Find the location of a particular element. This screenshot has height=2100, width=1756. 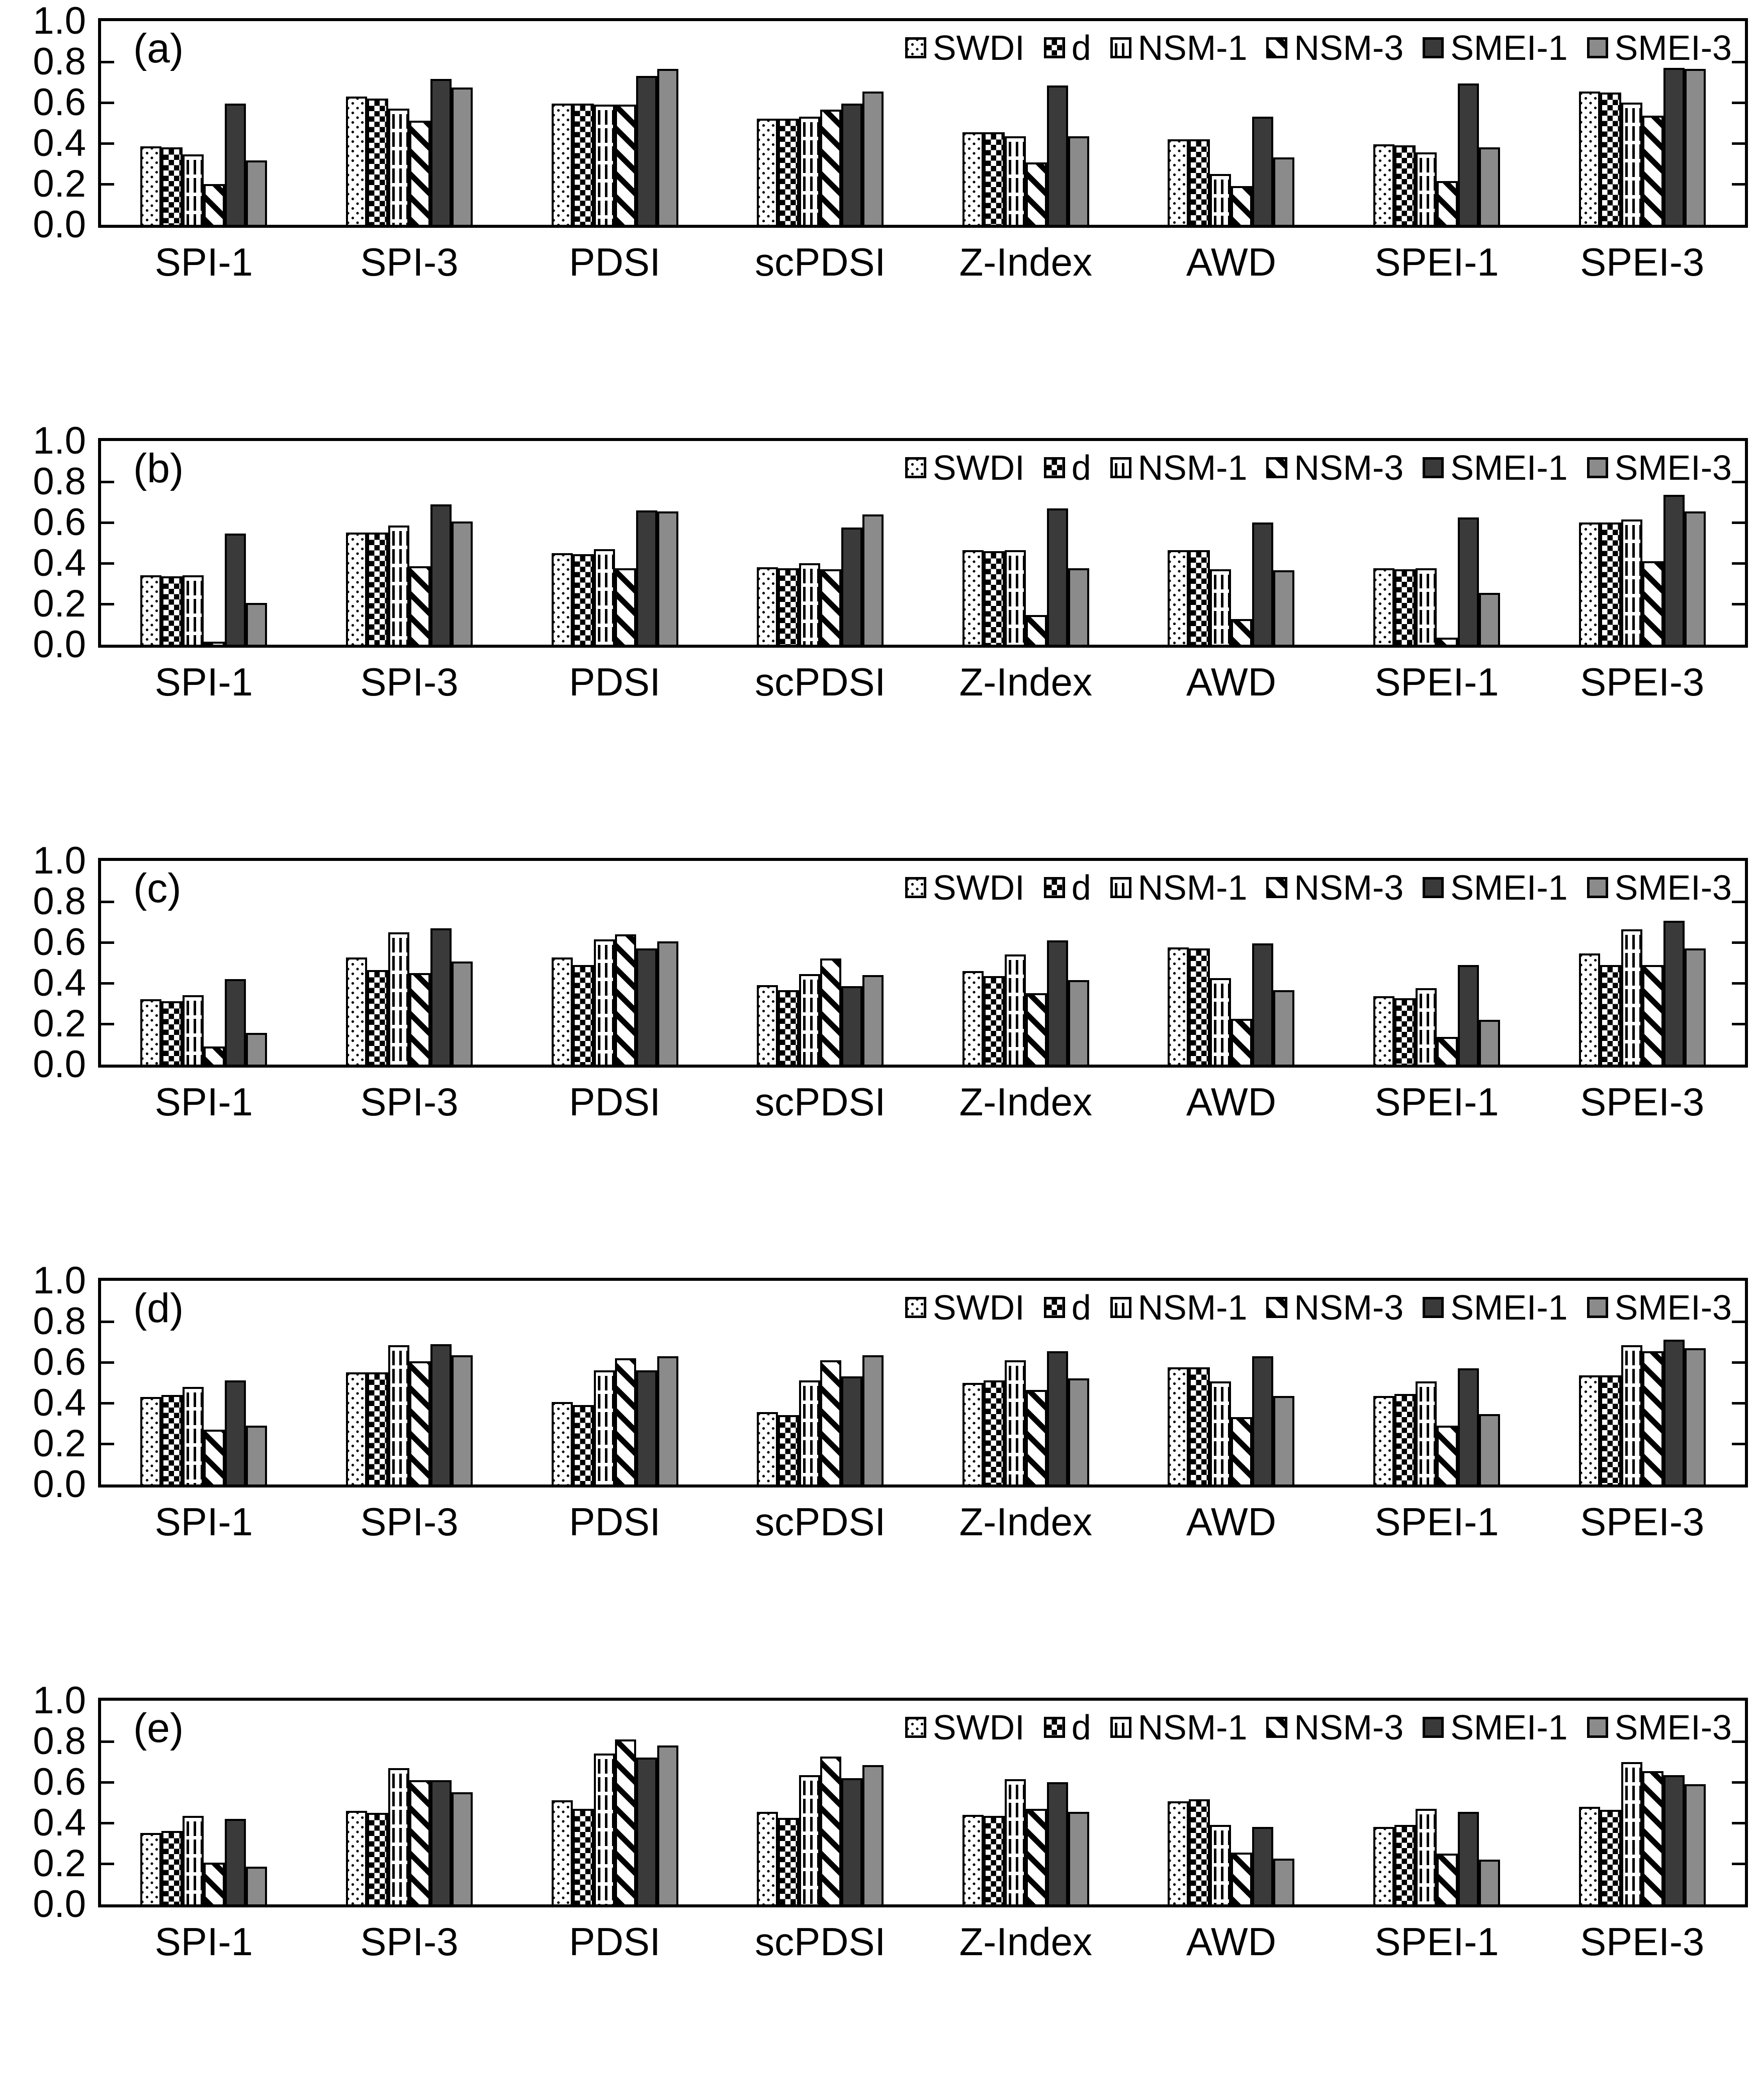

x-tick-label-spei-3: SPEI-3 is located at coordinates (1642, 262).